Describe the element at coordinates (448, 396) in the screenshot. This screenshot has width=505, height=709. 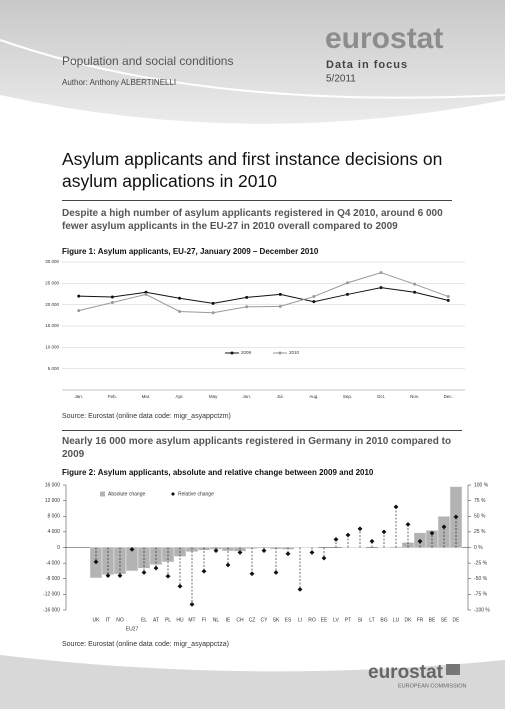
I see `x-tick-label: Dec.` at that location.